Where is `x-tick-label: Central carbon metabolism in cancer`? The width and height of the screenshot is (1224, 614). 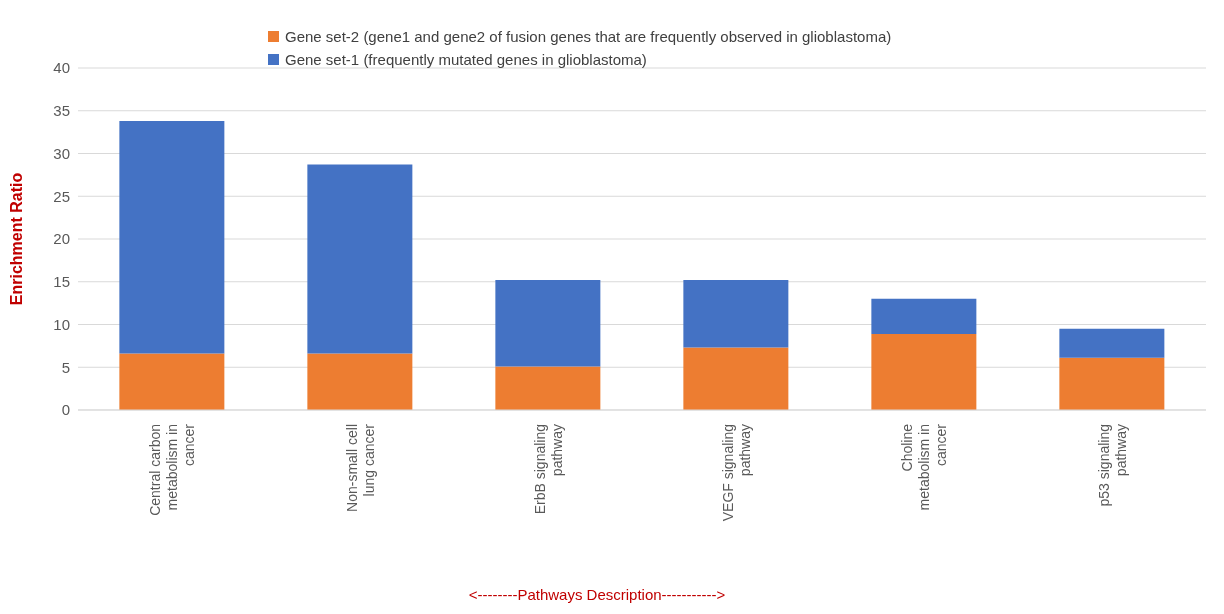 x-tick-label: Central carbon metabolism in cancer is located at coordinates (172, 469).